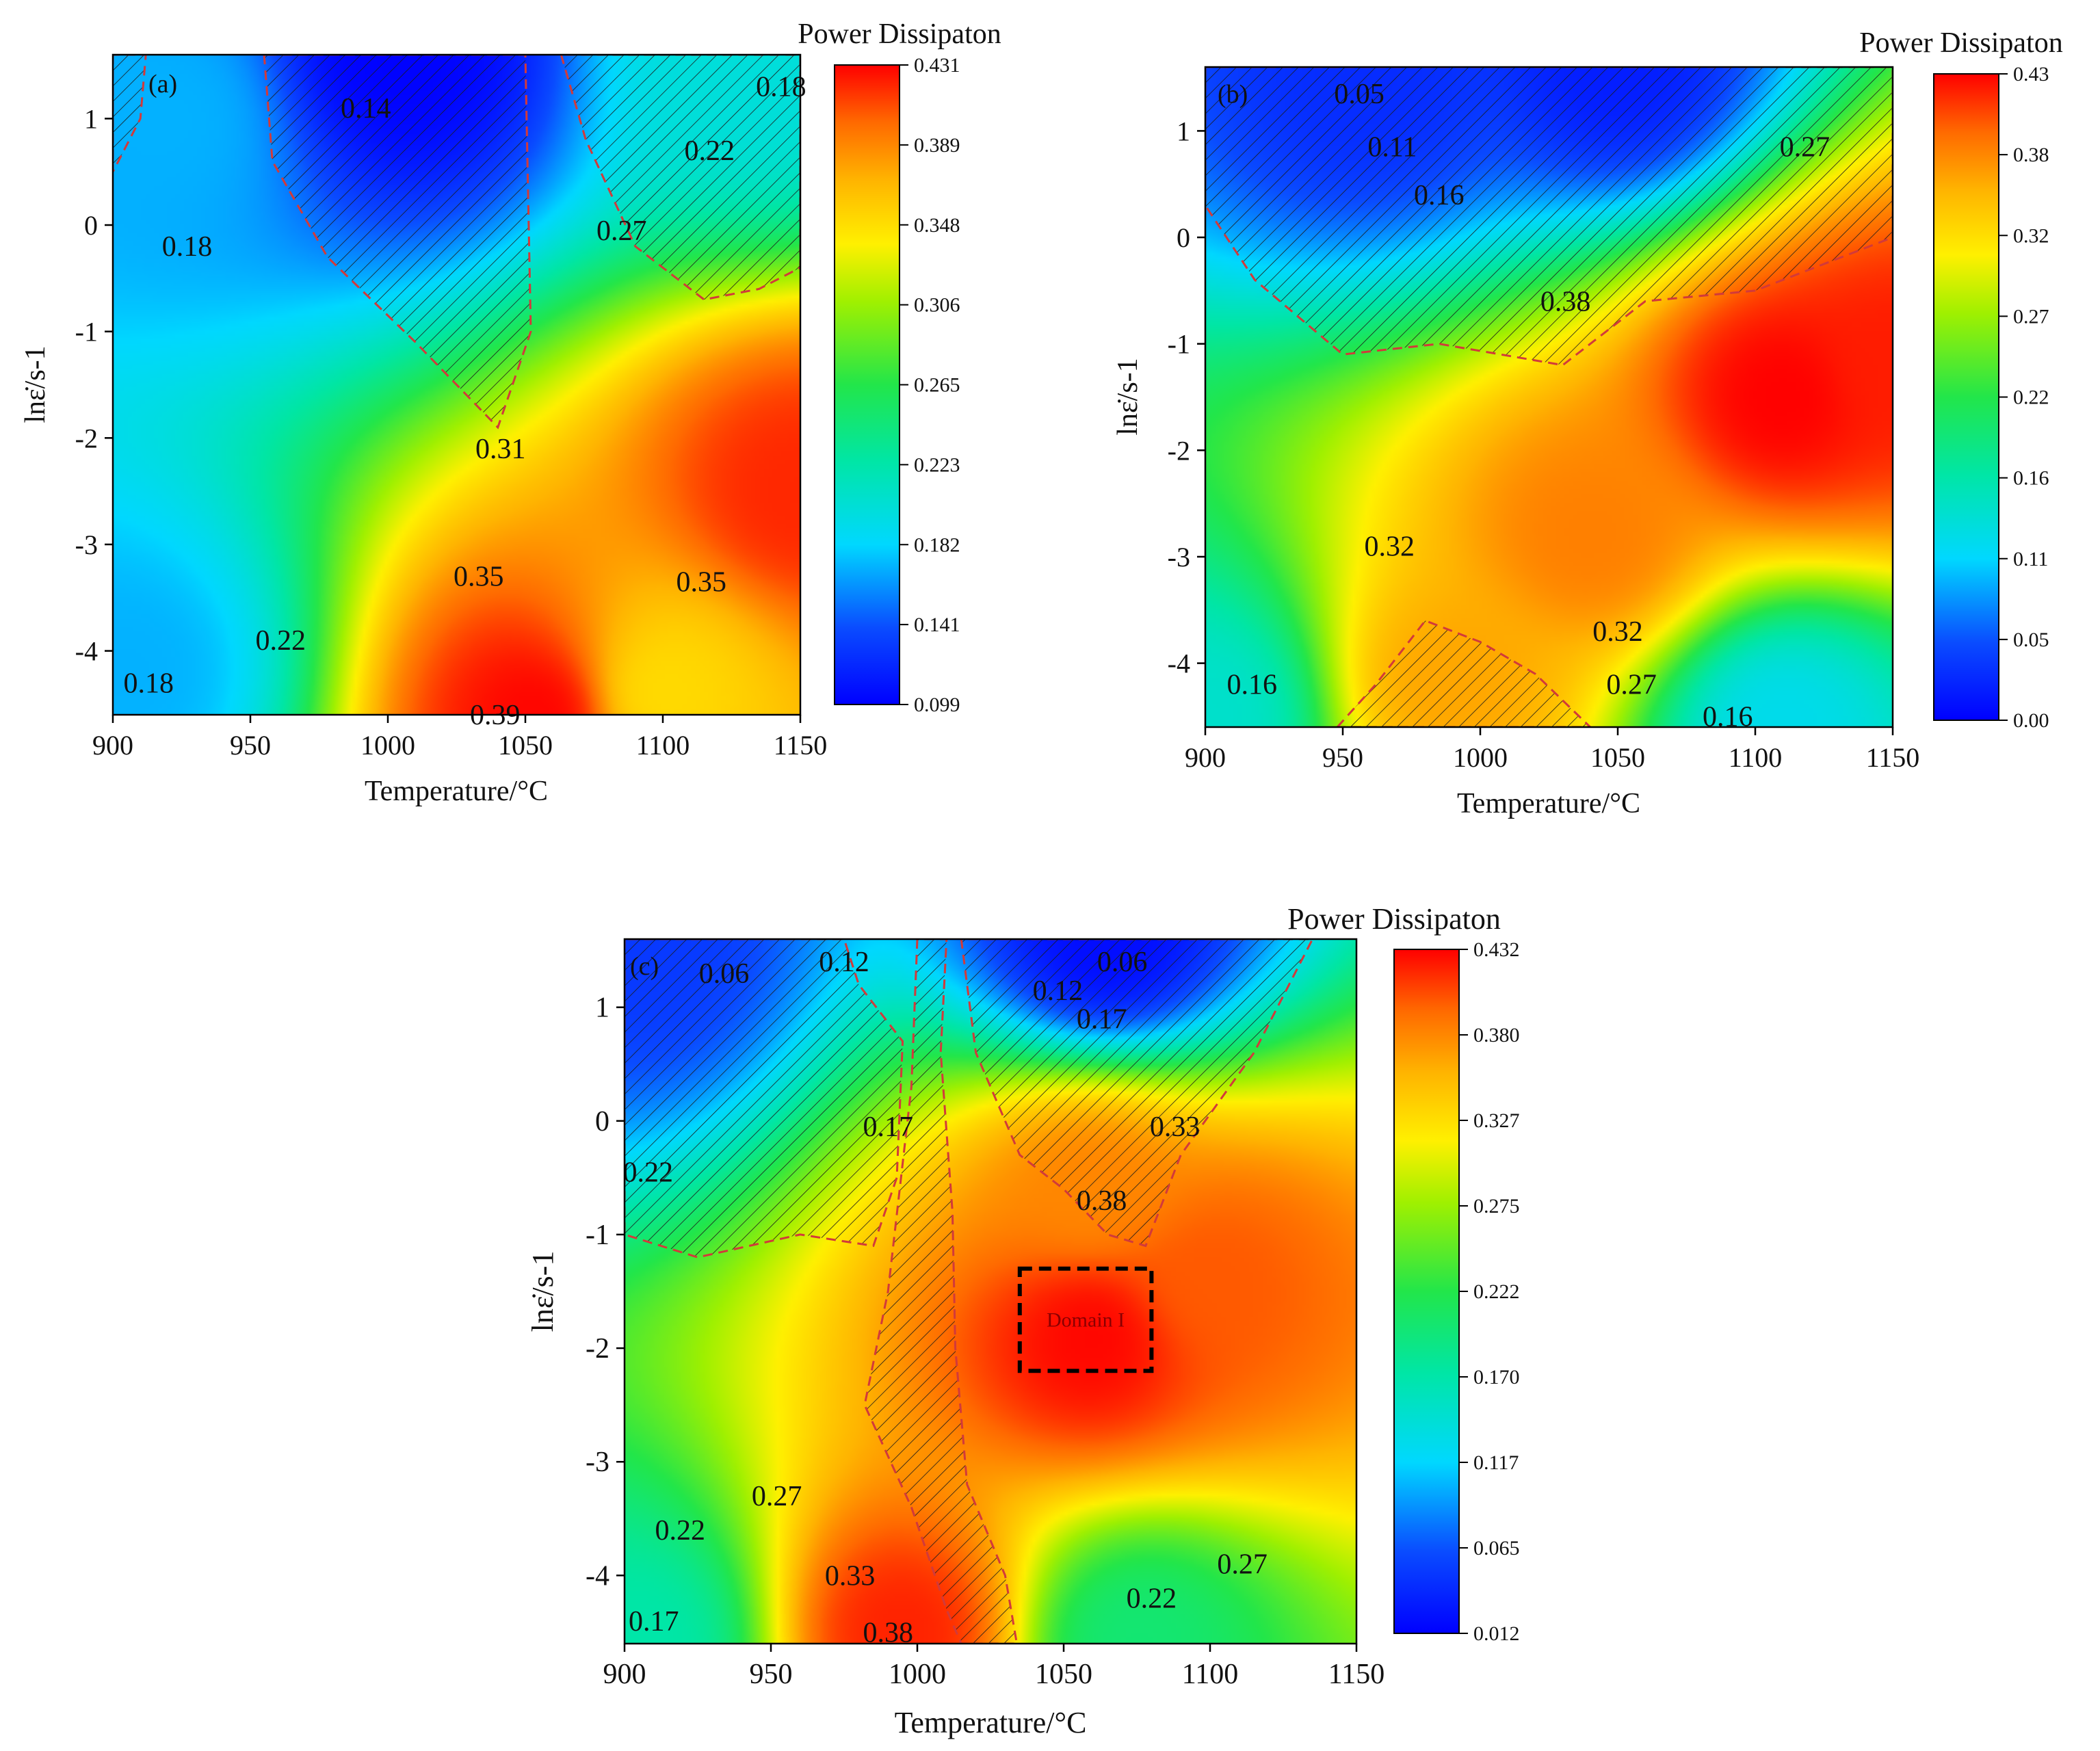 This screenshot has width=2100, height=1751. Describe the element at coordinates (937, 625) in the screenshot. I see `colorbar-tick-label: 0.141` at that location.